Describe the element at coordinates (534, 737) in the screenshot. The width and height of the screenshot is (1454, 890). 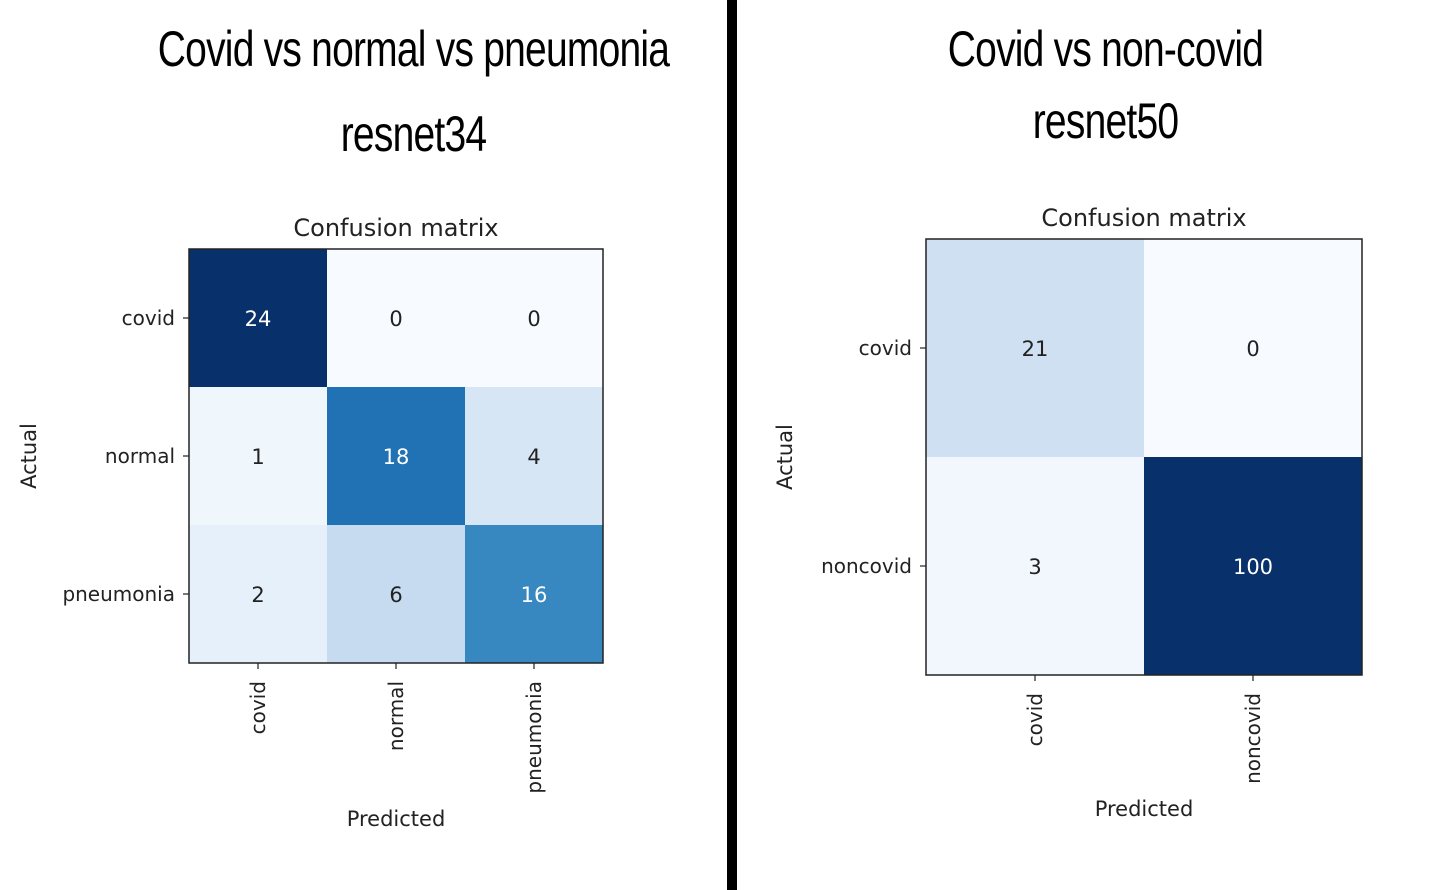
I see `x-tick-label: pneumonia` at that location.